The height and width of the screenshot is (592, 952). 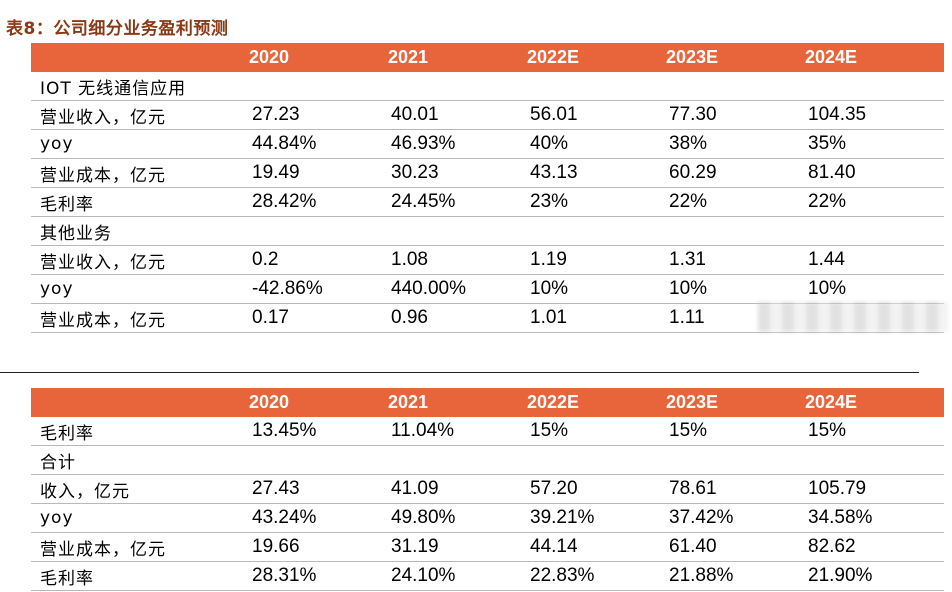 I want to click on table-cell: 46.93%, so click(x=457, y=144).